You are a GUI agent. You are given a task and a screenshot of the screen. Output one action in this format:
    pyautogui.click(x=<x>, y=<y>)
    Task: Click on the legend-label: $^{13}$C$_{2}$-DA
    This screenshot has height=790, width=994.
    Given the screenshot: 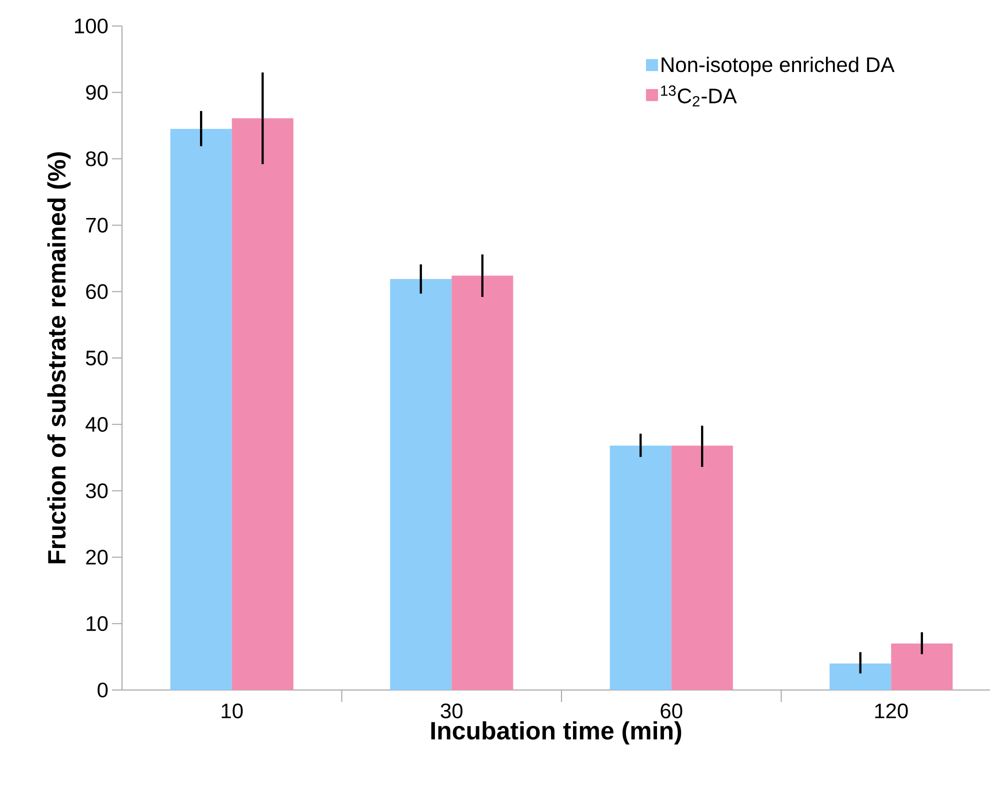 What is the action you would take?
    pyautogui.click(x=699, y=95)
    